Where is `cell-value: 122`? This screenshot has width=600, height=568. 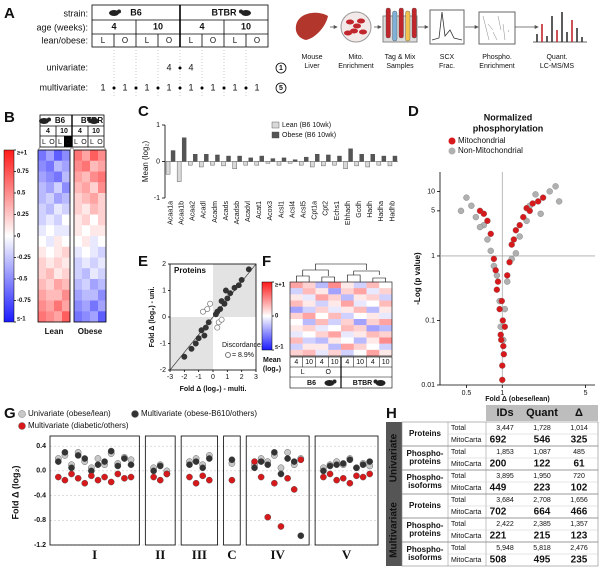 cell-value: 122 is located at coordinates (542, 464).